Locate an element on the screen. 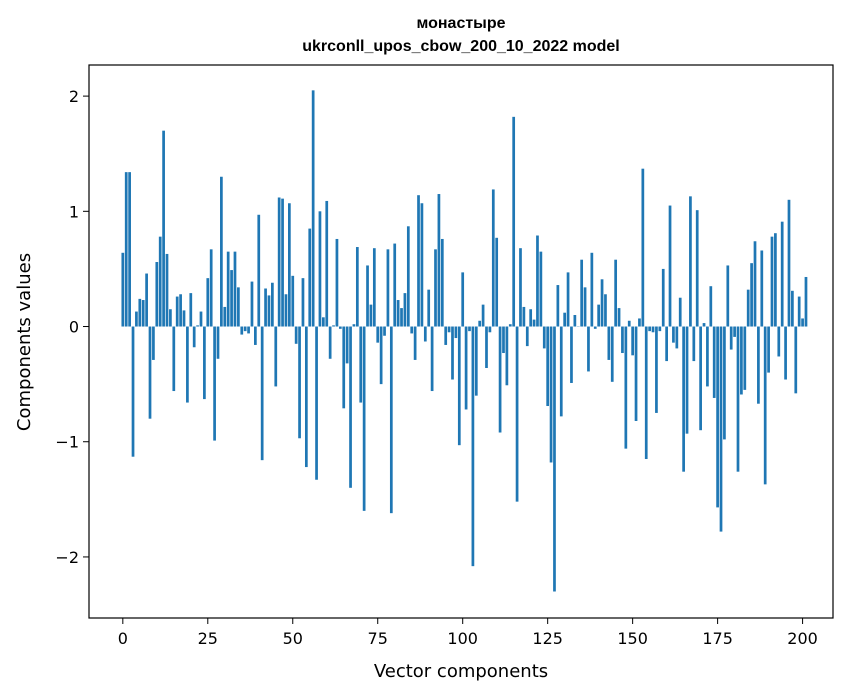 The width and height of the screenshot is (847, 696). chart-title: монастыре is located at coordinates (460, 23).